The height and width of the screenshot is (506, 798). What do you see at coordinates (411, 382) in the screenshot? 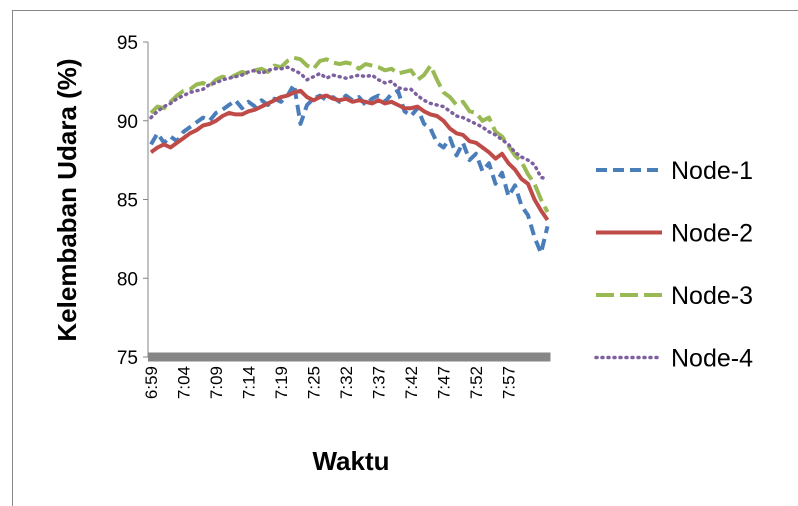
I see `x-tick-label: 7:42` at bounding box center [411, 382].